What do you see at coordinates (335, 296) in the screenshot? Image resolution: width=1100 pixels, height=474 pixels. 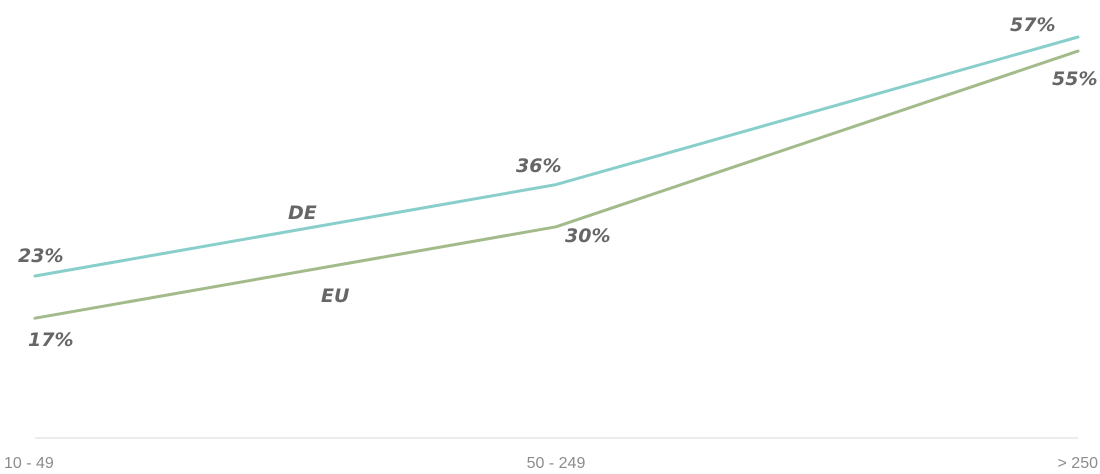 I see `series-label-eu: EU` at bounding box center [335, 296].